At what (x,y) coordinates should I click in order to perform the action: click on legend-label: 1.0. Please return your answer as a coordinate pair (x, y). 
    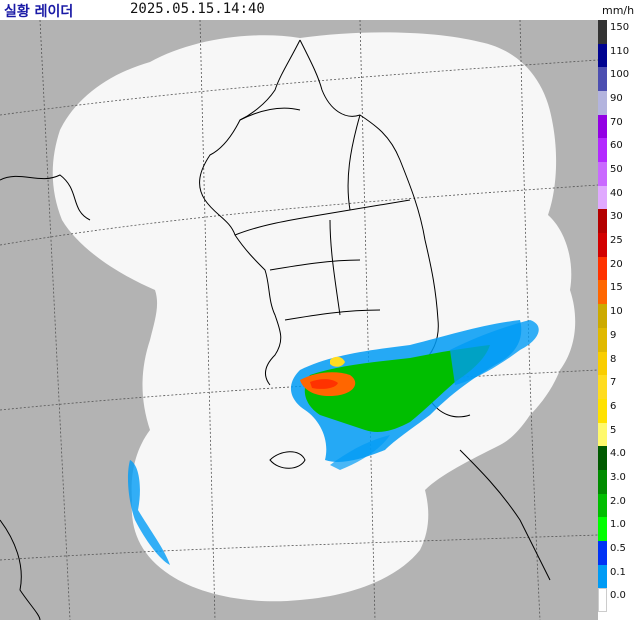
    Looking at the image, I should click on (618, 525).